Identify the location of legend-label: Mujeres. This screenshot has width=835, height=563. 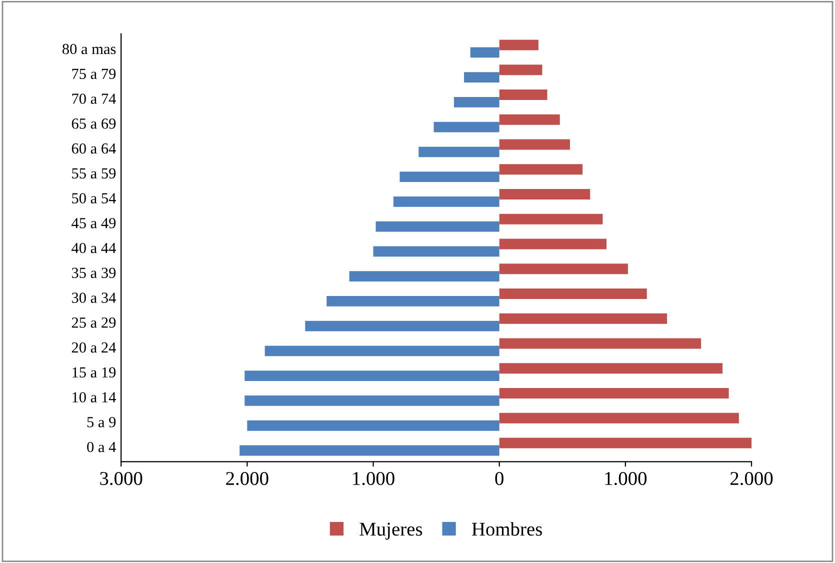
(391, 531).